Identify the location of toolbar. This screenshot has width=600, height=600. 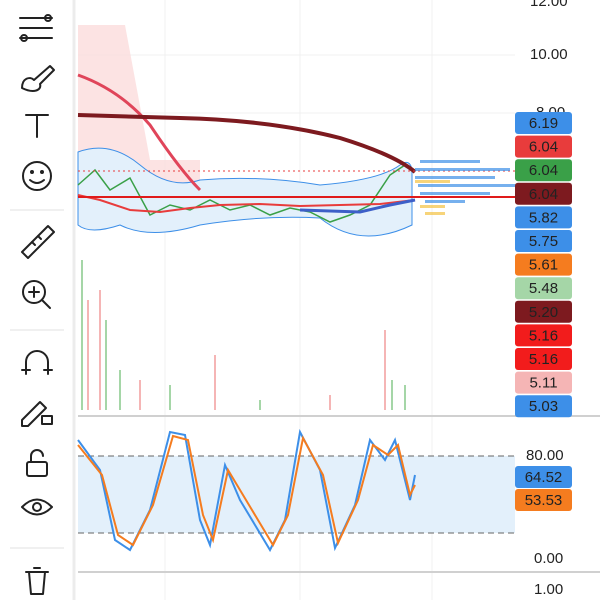
(37, 304).